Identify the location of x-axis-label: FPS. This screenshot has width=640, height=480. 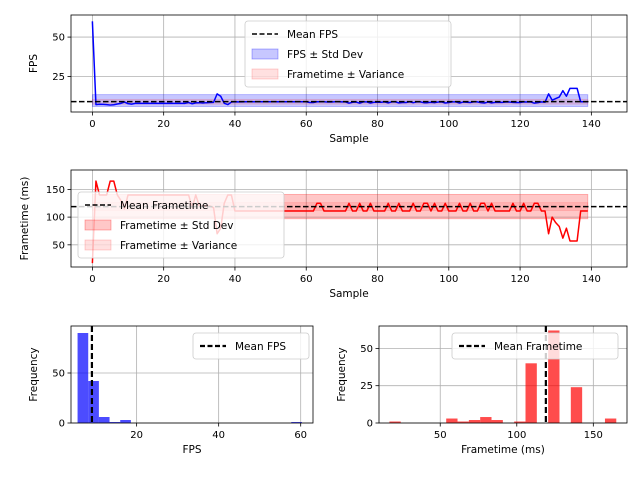
(191, 450).